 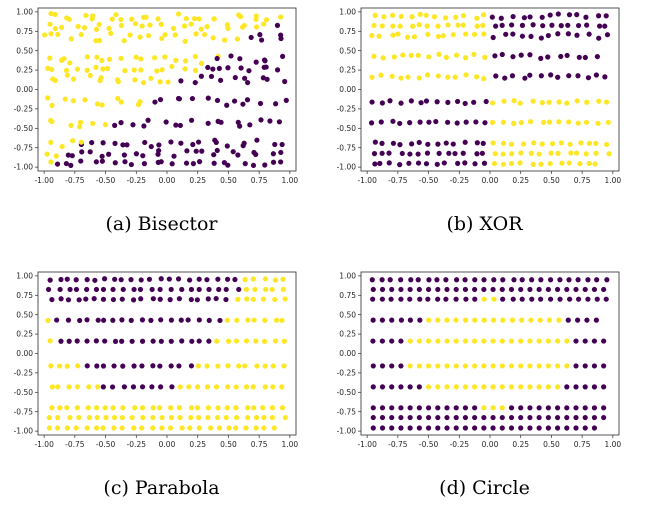 What do you see at coordinates (347, 50) in the screenshot?
I see `y-tick-label: 0.50` at bounding box center [347, 50].